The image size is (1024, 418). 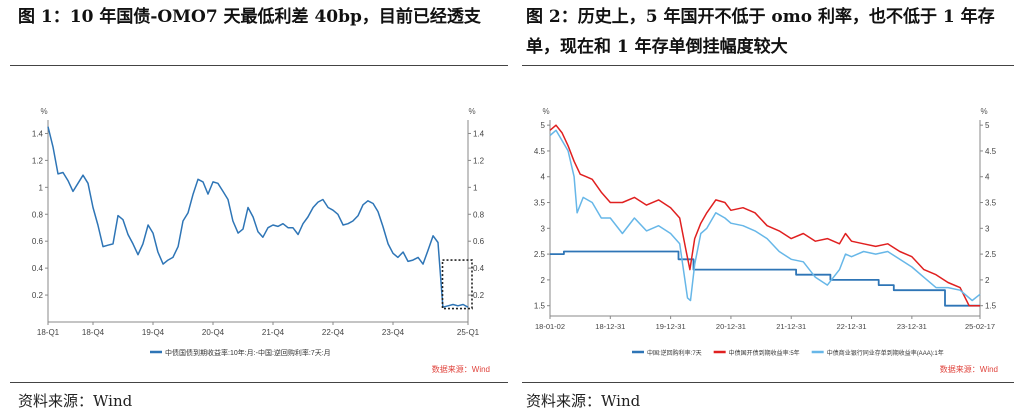 What do you see at coordinates (333, 332) in the screenshot?
I see `x-tick-label: 22-Q4` at bounding box center [333, 332].